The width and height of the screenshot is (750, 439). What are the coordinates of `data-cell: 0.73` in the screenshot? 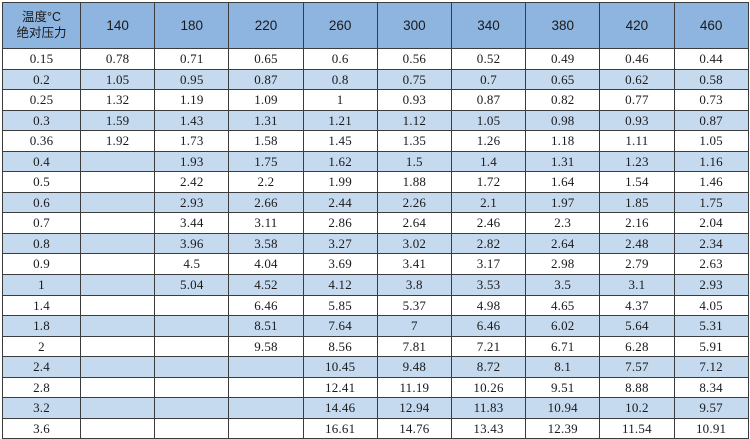 It's located at (711, 100).